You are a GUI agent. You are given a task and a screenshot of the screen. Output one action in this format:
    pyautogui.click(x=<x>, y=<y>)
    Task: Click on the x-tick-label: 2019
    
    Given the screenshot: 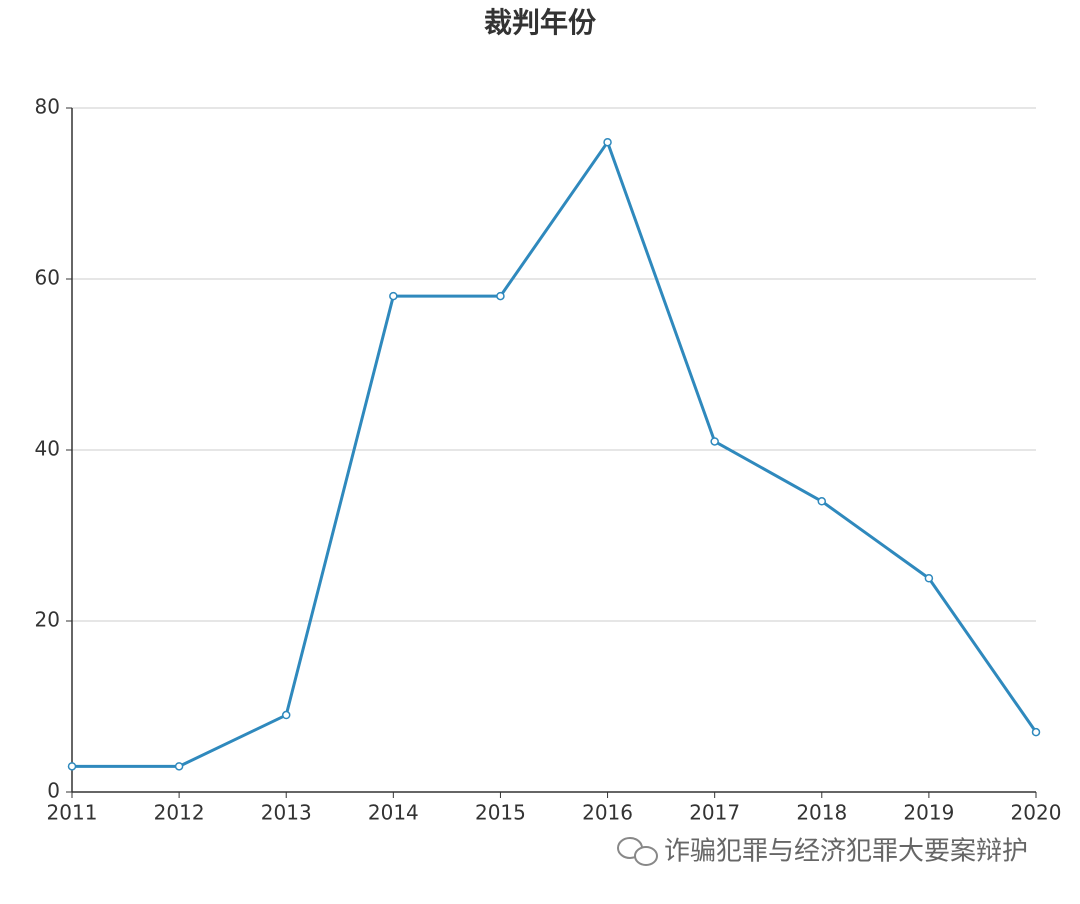 What is the action you would take?
    pyautogui.click(x=928, y=813)
    